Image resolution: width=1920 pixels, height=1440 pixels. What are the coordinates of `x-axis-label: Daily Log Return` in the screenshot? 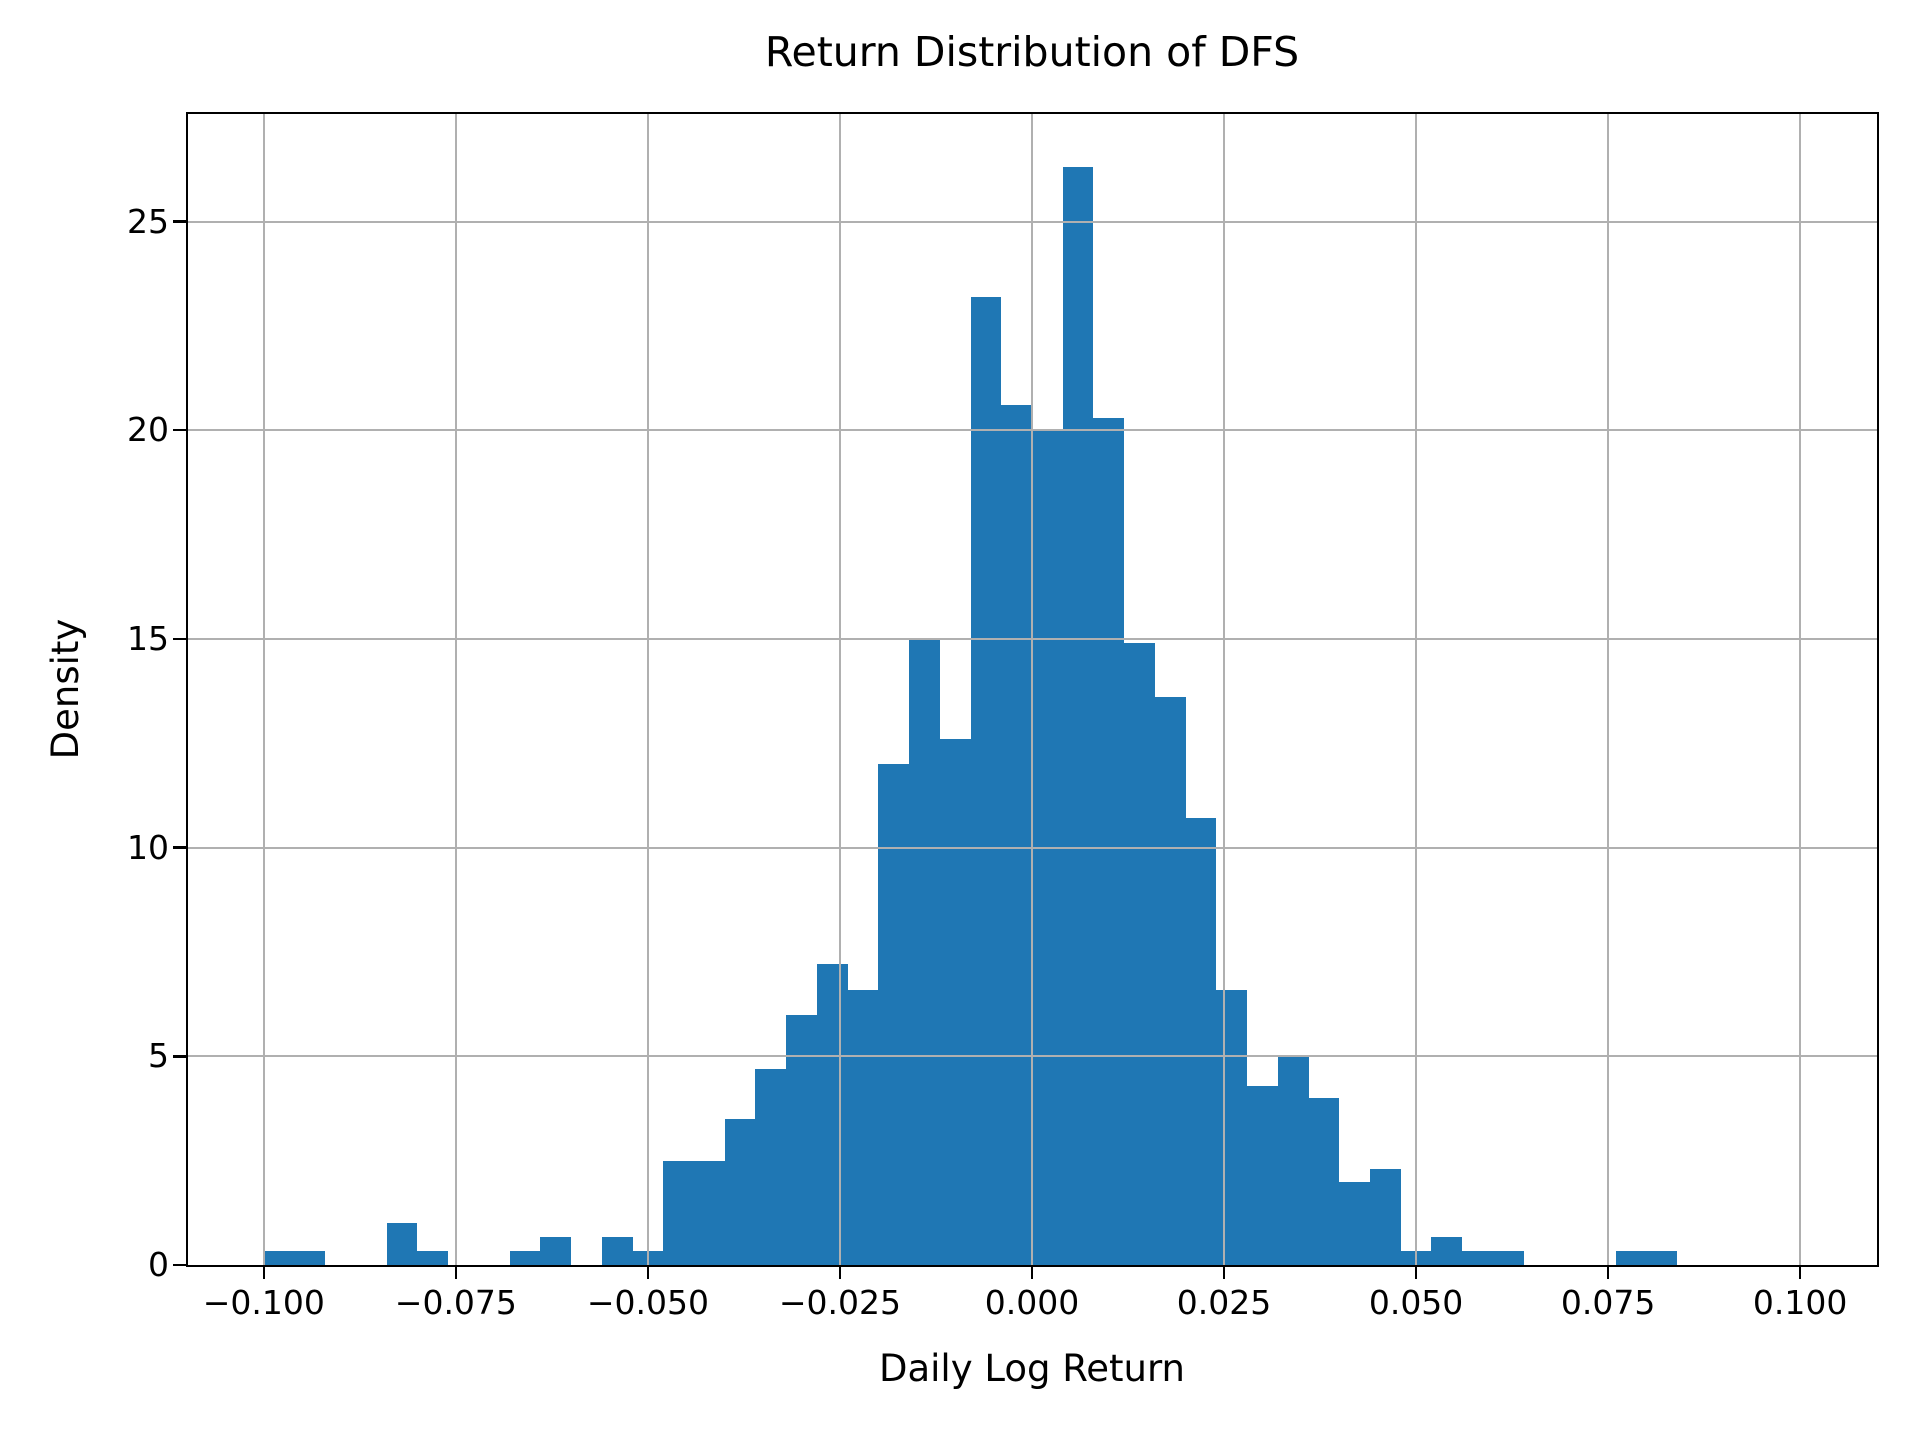 It's located at (1031, 1368).